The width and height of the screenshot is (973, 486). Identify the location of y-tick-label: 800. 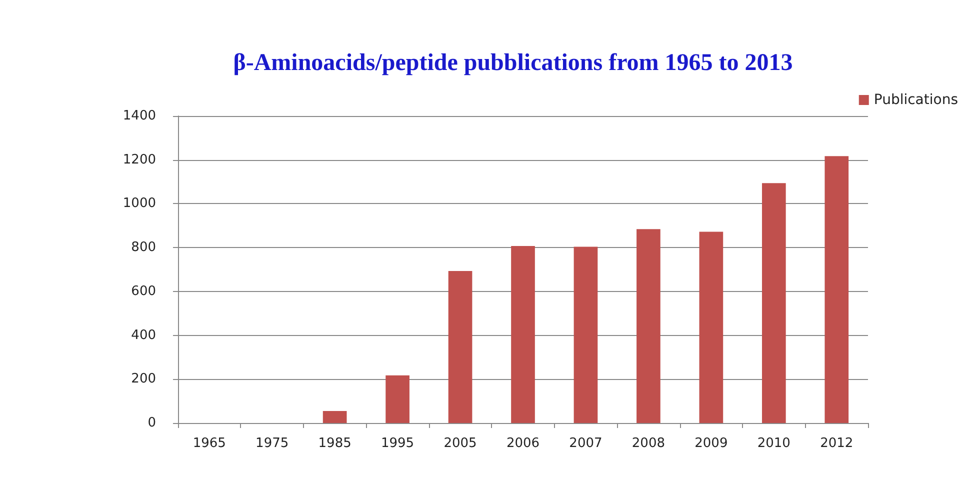
(143, 248).